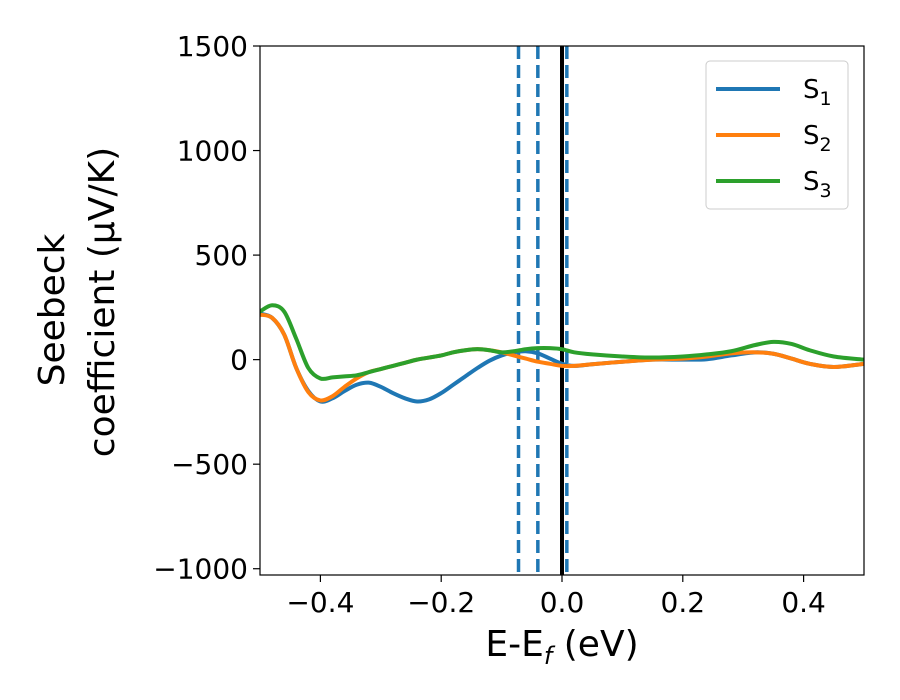 The image size is (900, 700). I want to click on x-tick-label: −0.4, so click(320, 602).